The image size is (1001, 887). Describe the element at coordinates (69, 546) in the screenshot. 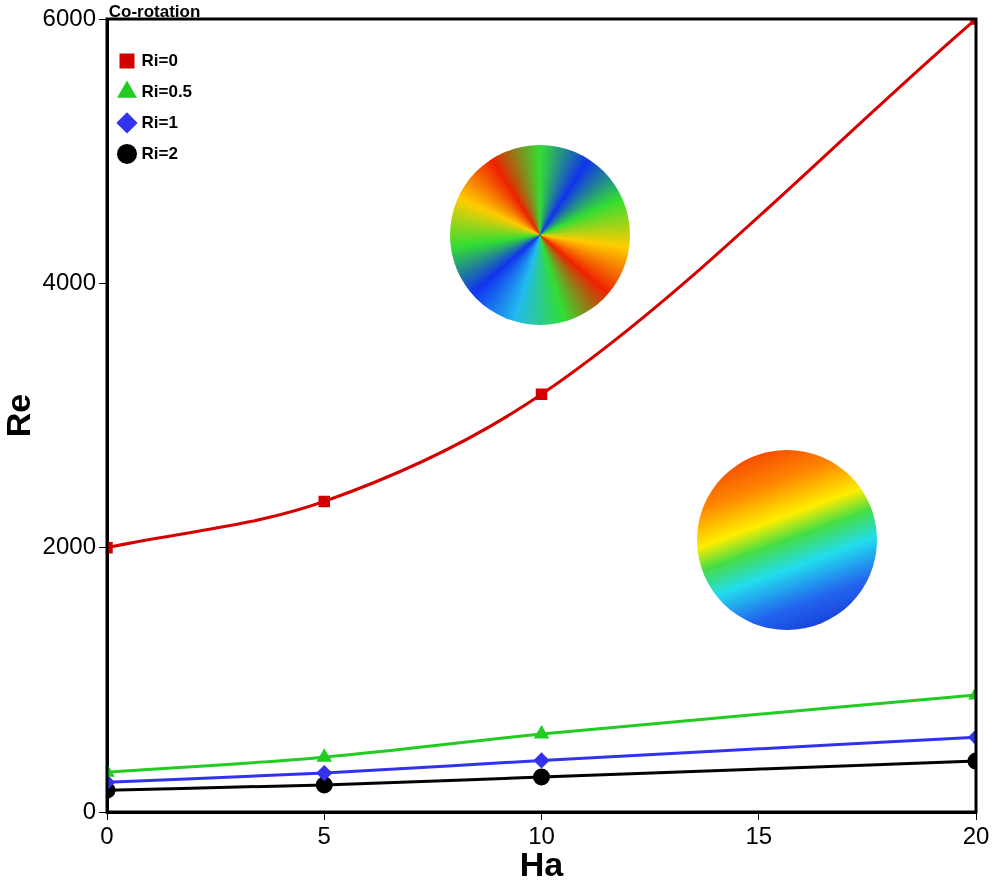

I see `y-tick-label: 2000` at that location.